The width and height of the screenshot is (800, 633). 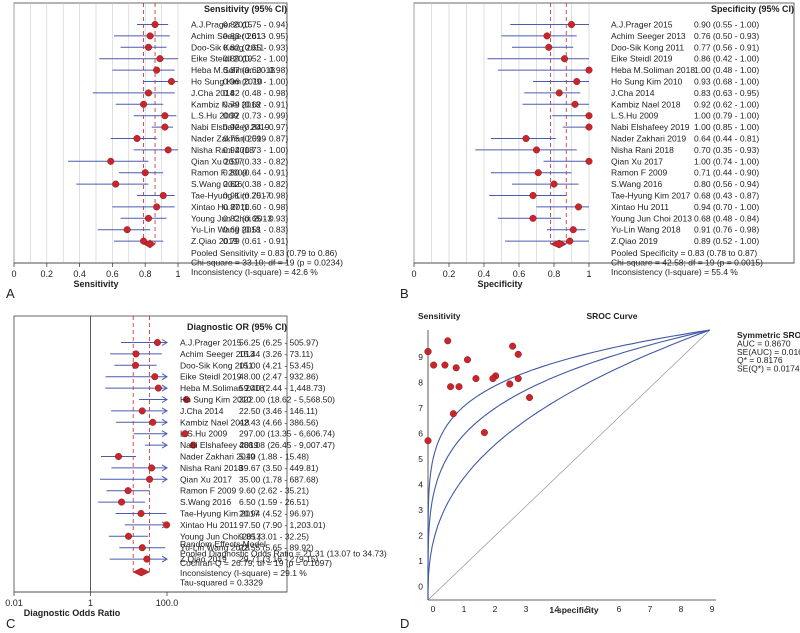 I want to click on panel-C-summary-line: Cochran-Q = 26.79; df = 19 (p = 0.1097), so click(x=256, y=563).